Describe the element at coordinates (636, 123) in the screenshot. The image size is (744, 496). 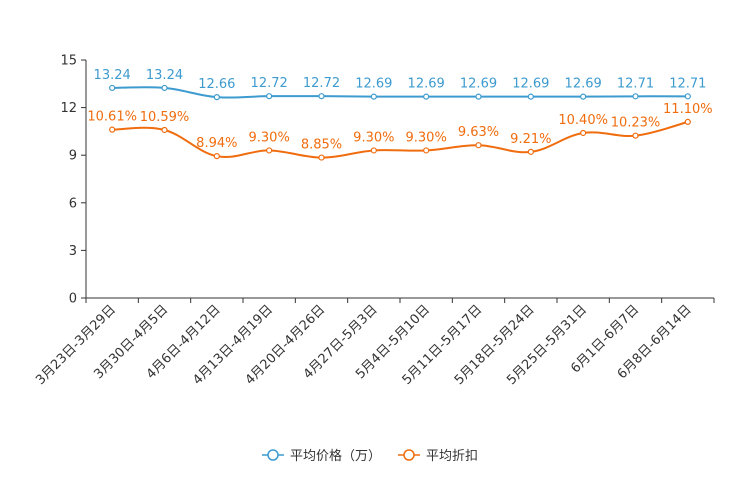
I see `data-label: 10.23%` at that location.